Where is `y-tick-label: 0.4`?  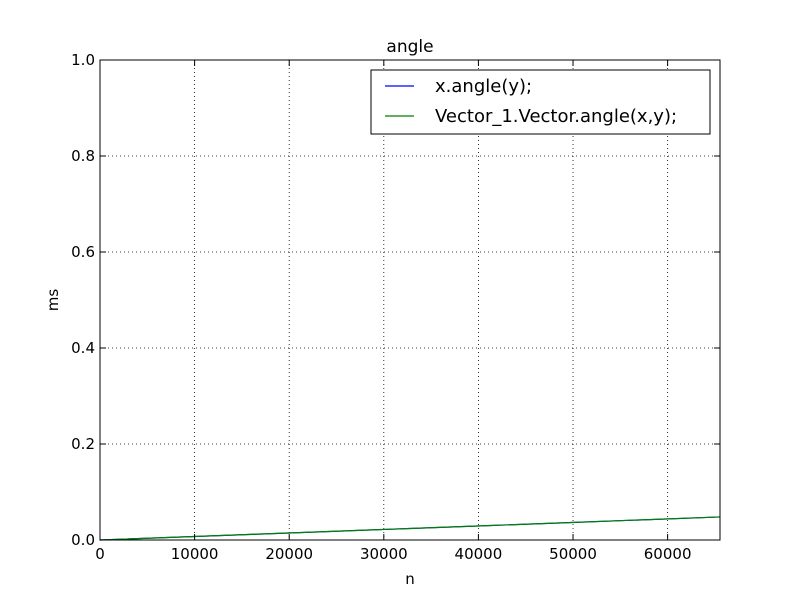
y-tick-label: 0.4 is located at coordinates (83, 348).